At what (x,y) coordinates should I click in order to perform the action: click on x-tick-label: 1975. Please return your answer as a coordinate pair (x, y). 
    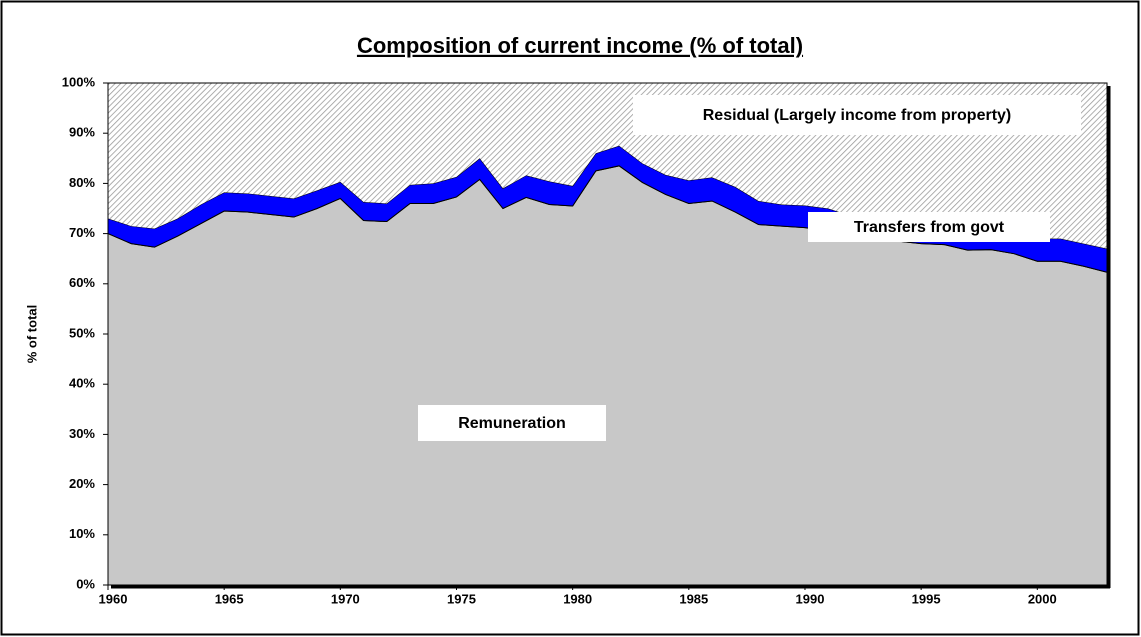
    Looking at the image, I should click on (461, 598).